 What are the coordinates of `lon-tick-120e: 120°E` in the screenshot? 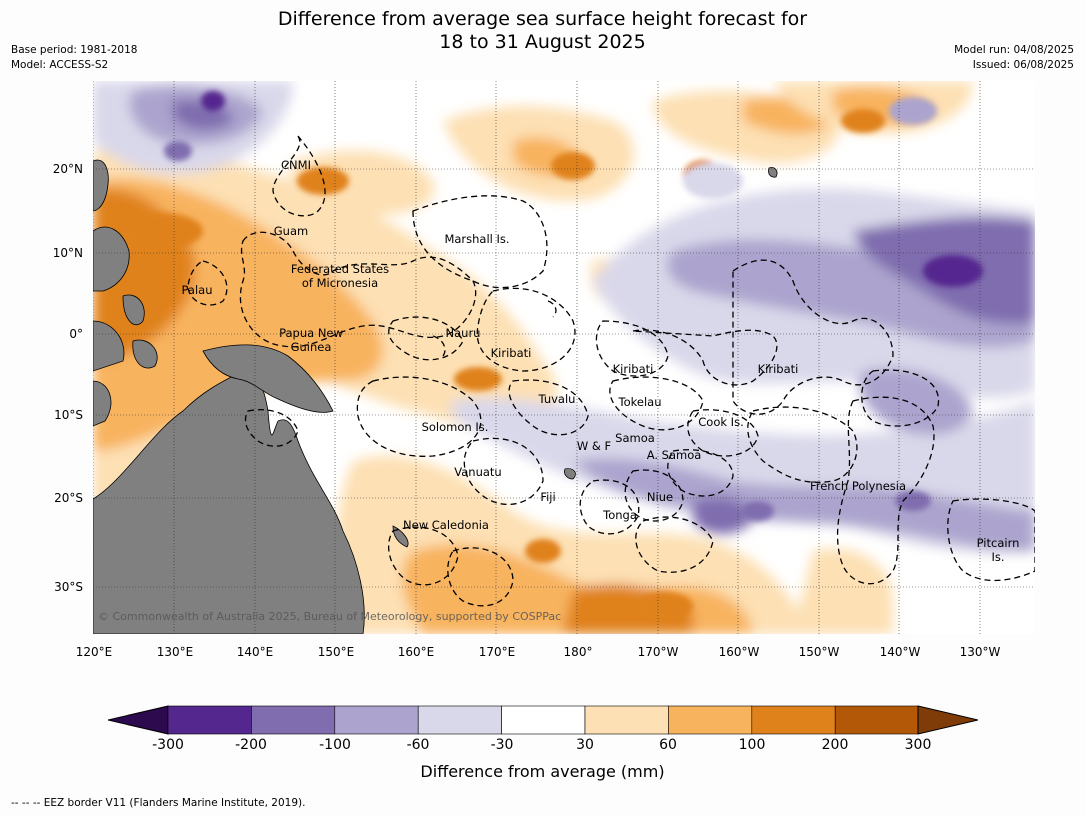 It's located at (94, 652).